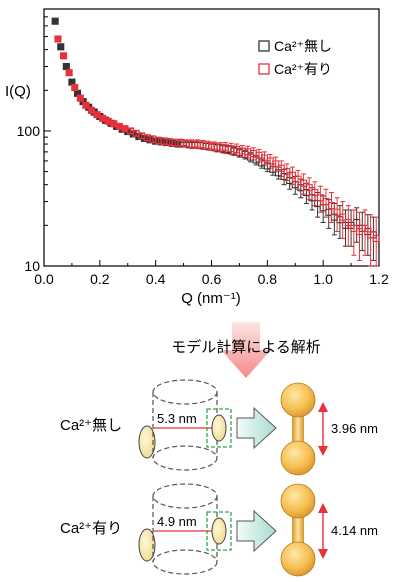  I want to click on x-axis-label: Q (nm⁻¹), so click(211, 298).